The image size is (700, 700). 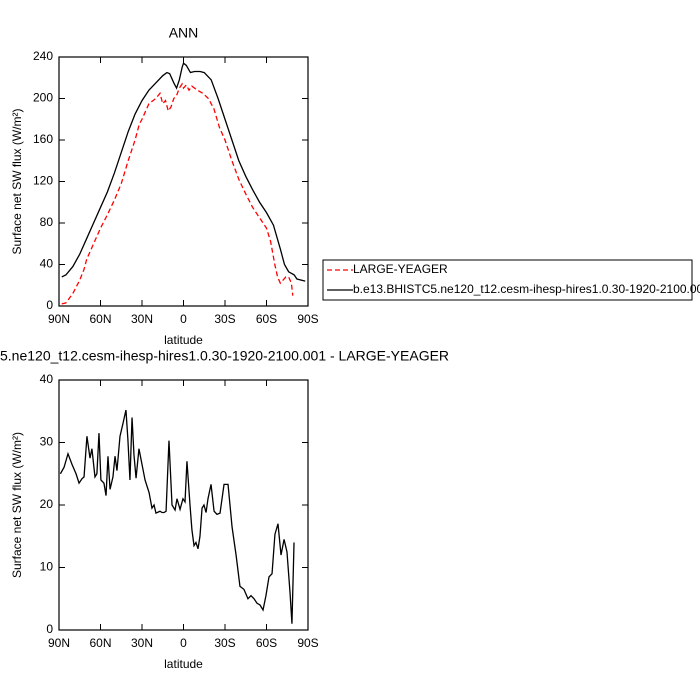 I want to click on chart-title: ANN, so click(x=184, y=33).